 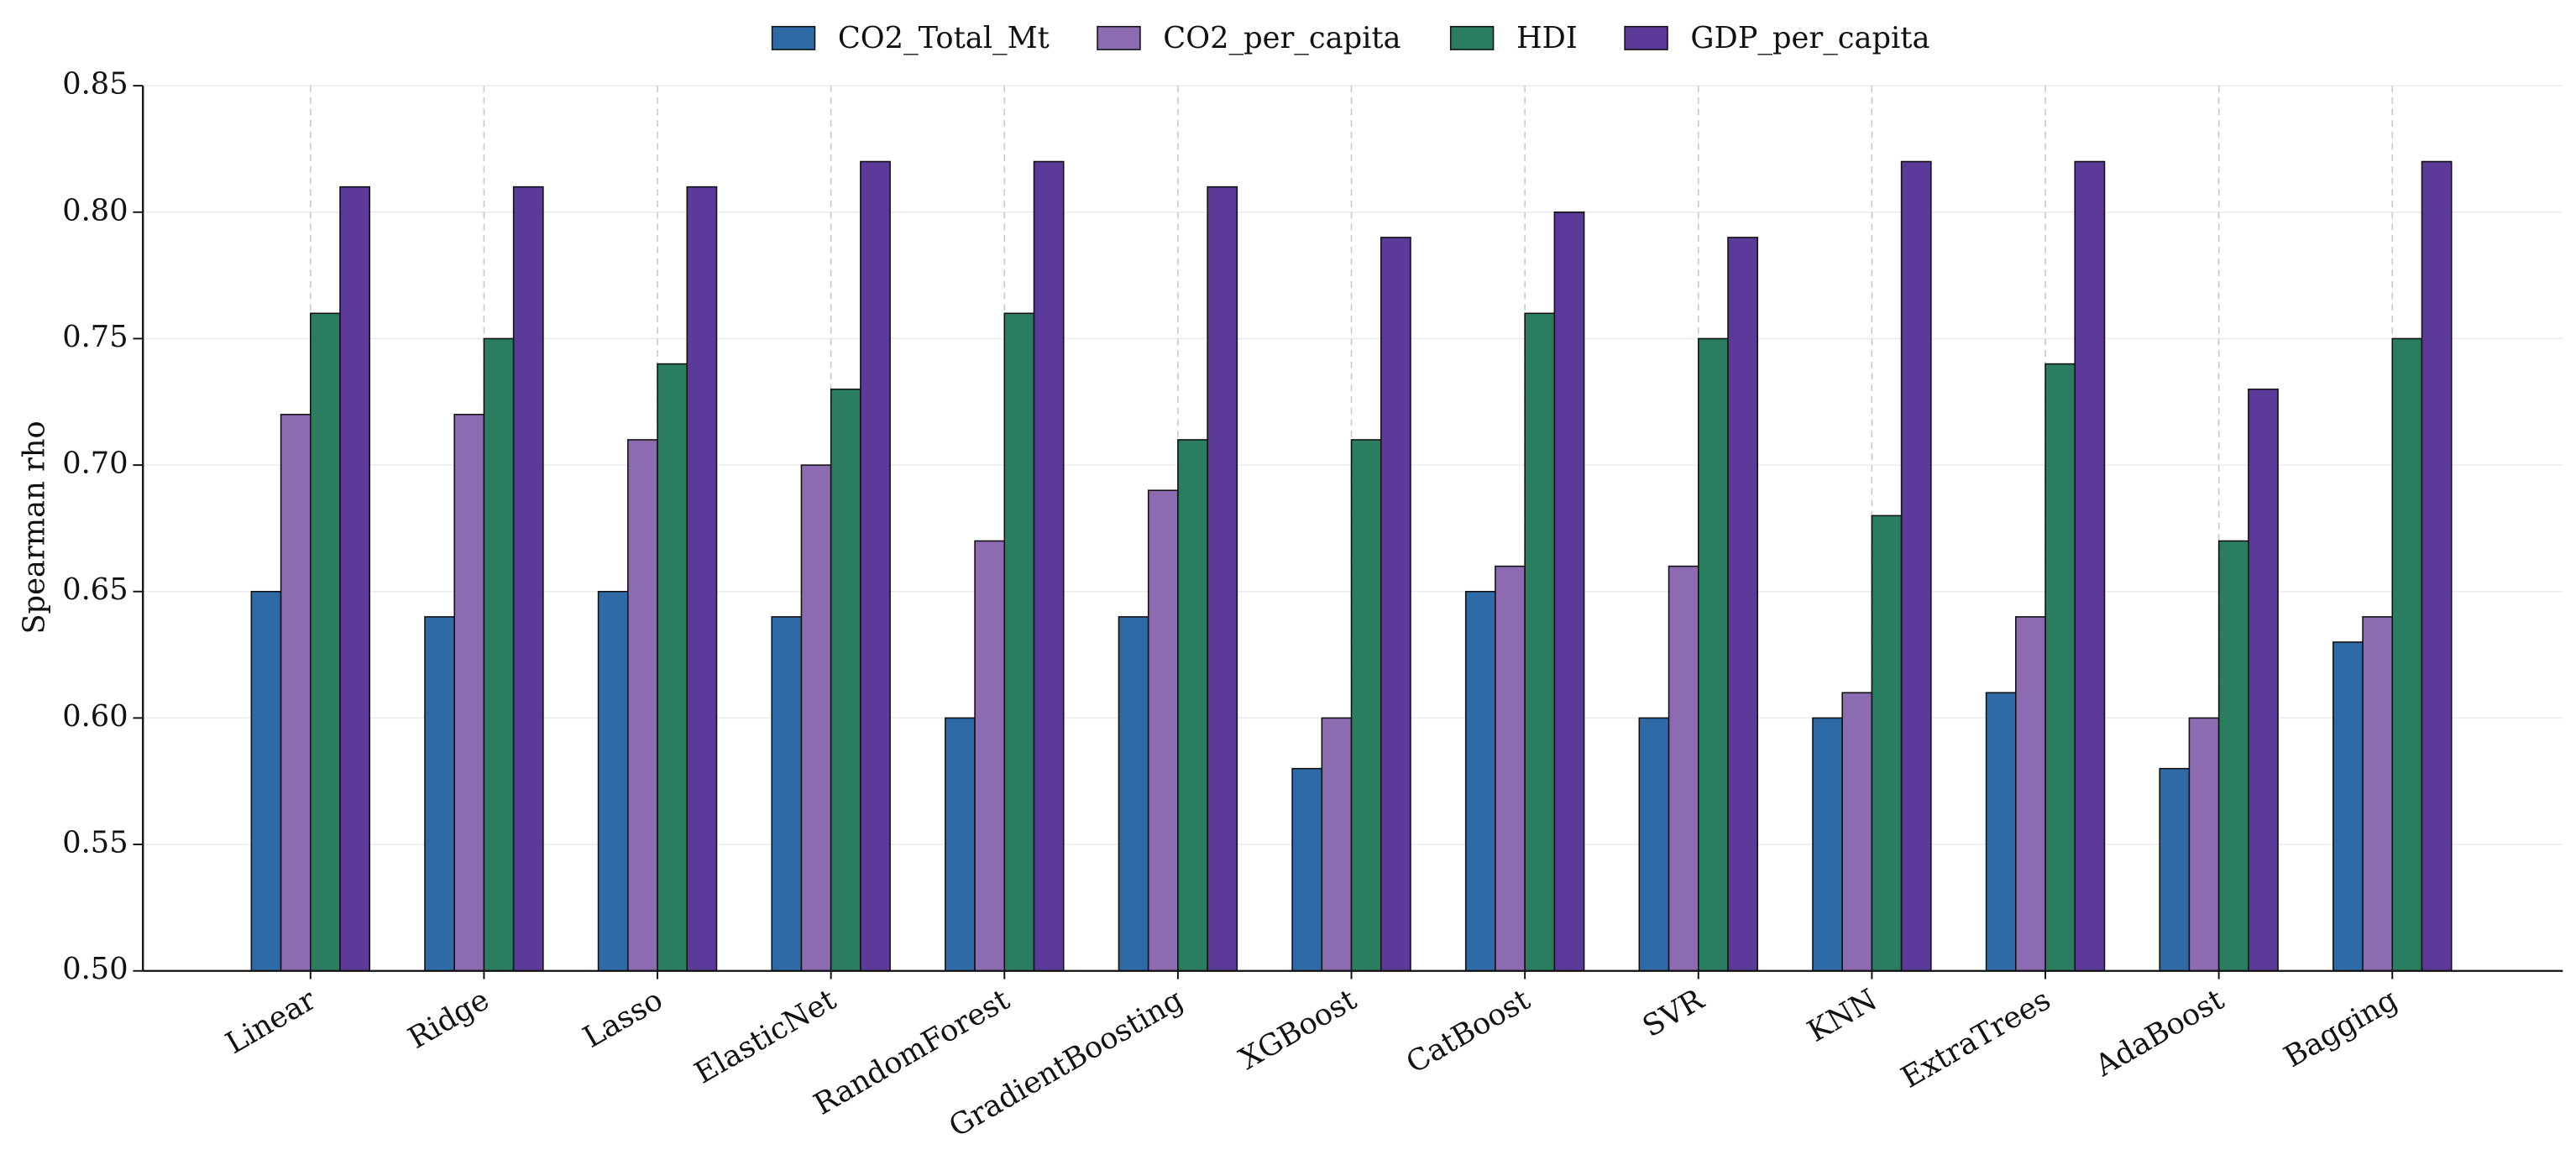 What do you see at coordinates (95, 337) in the screenshot?
I see `y-tick-label: 0.75` at bounding box center [95, 337].